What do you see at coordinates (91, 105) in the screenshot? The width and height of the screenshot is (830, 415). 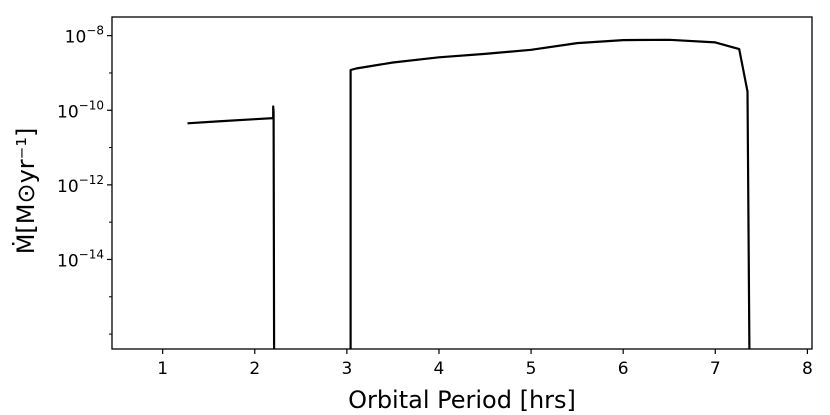 I see `y-tick-exponent: −10` at bounding box center [91, 105].